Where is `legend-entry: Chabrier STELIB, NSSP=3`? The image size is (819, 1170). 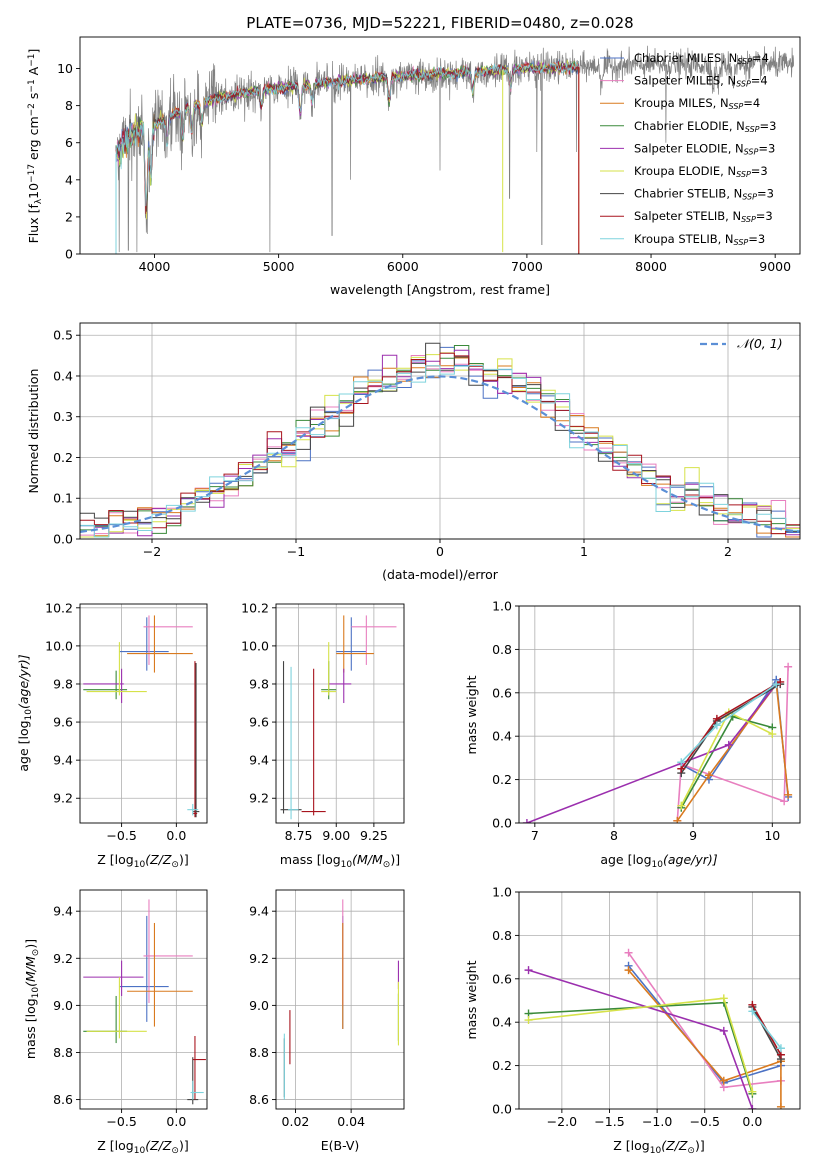 legend-entry: Chabrier STELIB, NSSP=3 is located at coordinates (704, 194).